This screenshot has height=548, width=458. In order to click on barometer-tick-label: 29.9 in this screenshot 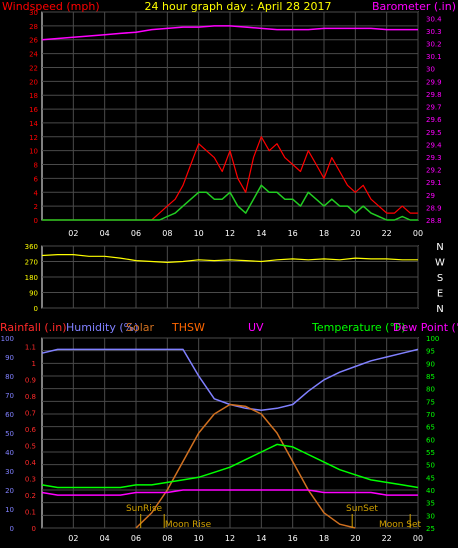, I will do `click(434, 82)`.